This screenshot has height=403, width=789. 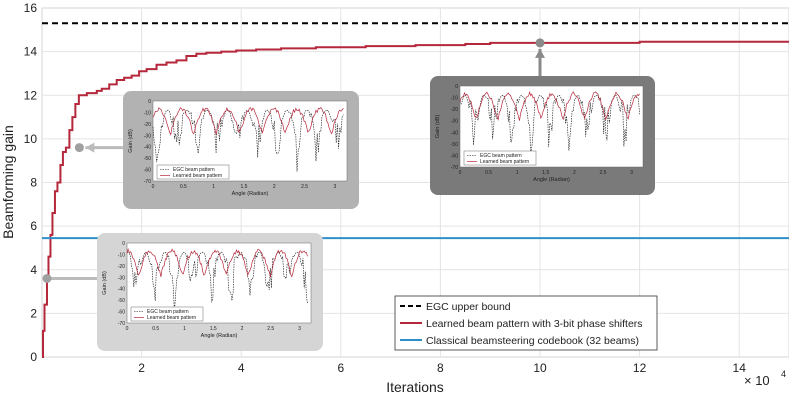 I want to click on x-tick-label: 6, so click(x=340, y=368).